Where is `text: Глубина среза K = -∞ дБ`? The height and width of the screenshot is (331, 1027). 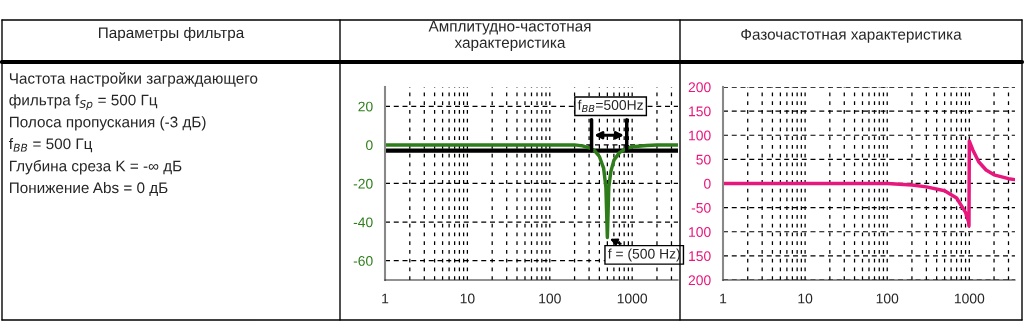
text: Глубина среза K = -∞ дБ is located at coordinates (96, 167).